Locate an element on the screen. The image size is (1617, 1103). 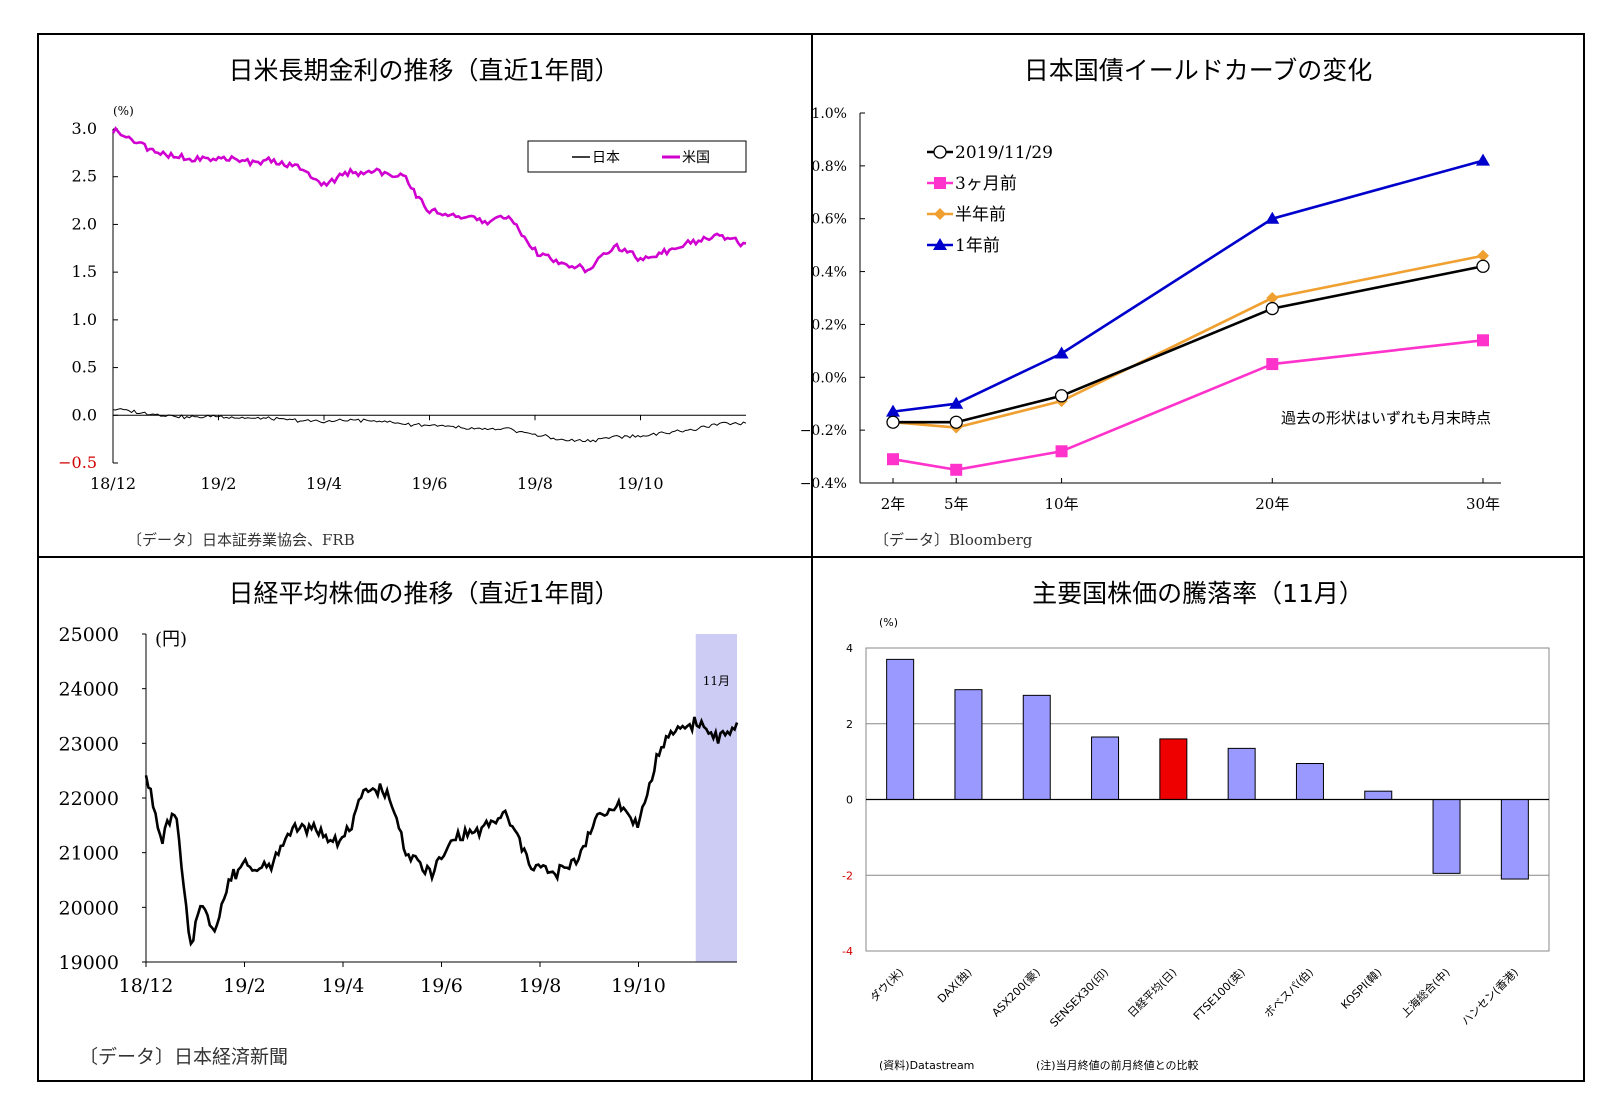
stocks-x-tick-label: 日経平均(日) is located at coordinates (1152, 993).